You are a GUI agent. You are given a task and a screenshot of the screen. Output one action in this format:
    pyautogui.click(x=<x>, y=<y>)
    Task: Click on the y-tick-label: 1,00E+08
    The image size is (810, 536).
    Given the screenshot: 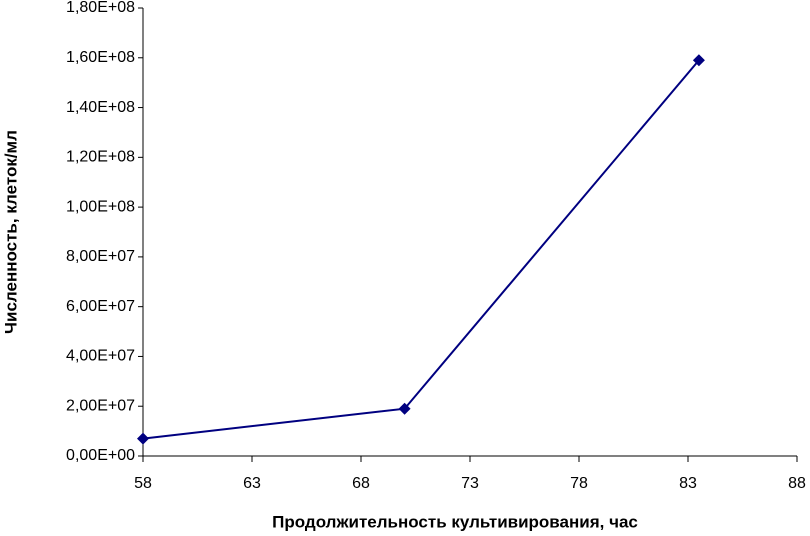 What is the action you would take?
    pyautogui.click(x=100, y=206)
    